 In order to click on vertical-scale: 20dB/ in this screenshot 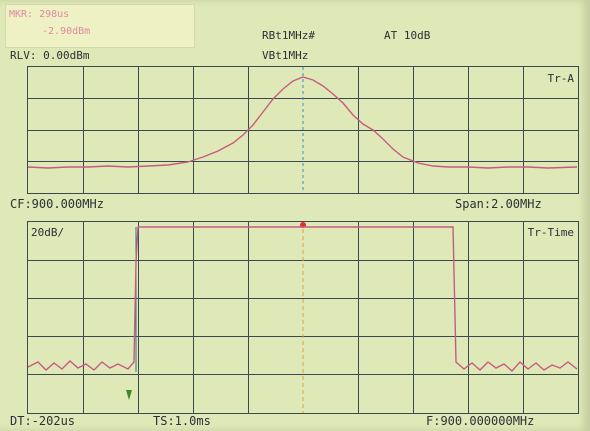, I will do `click(48, 232)`.